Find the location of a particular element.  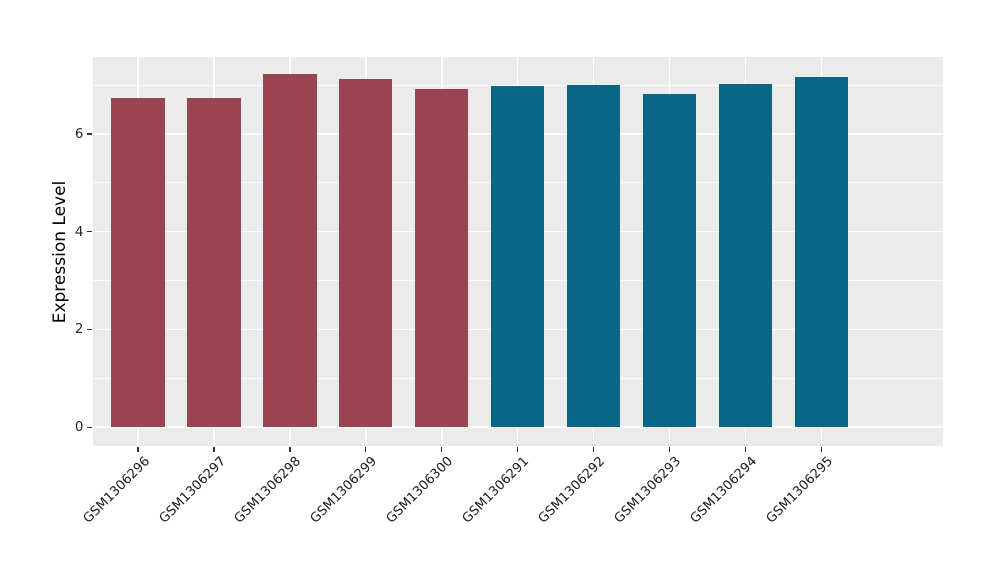

x-tick-label-GSM1306292: GSM1306292 is located at coordinates (572, 490).